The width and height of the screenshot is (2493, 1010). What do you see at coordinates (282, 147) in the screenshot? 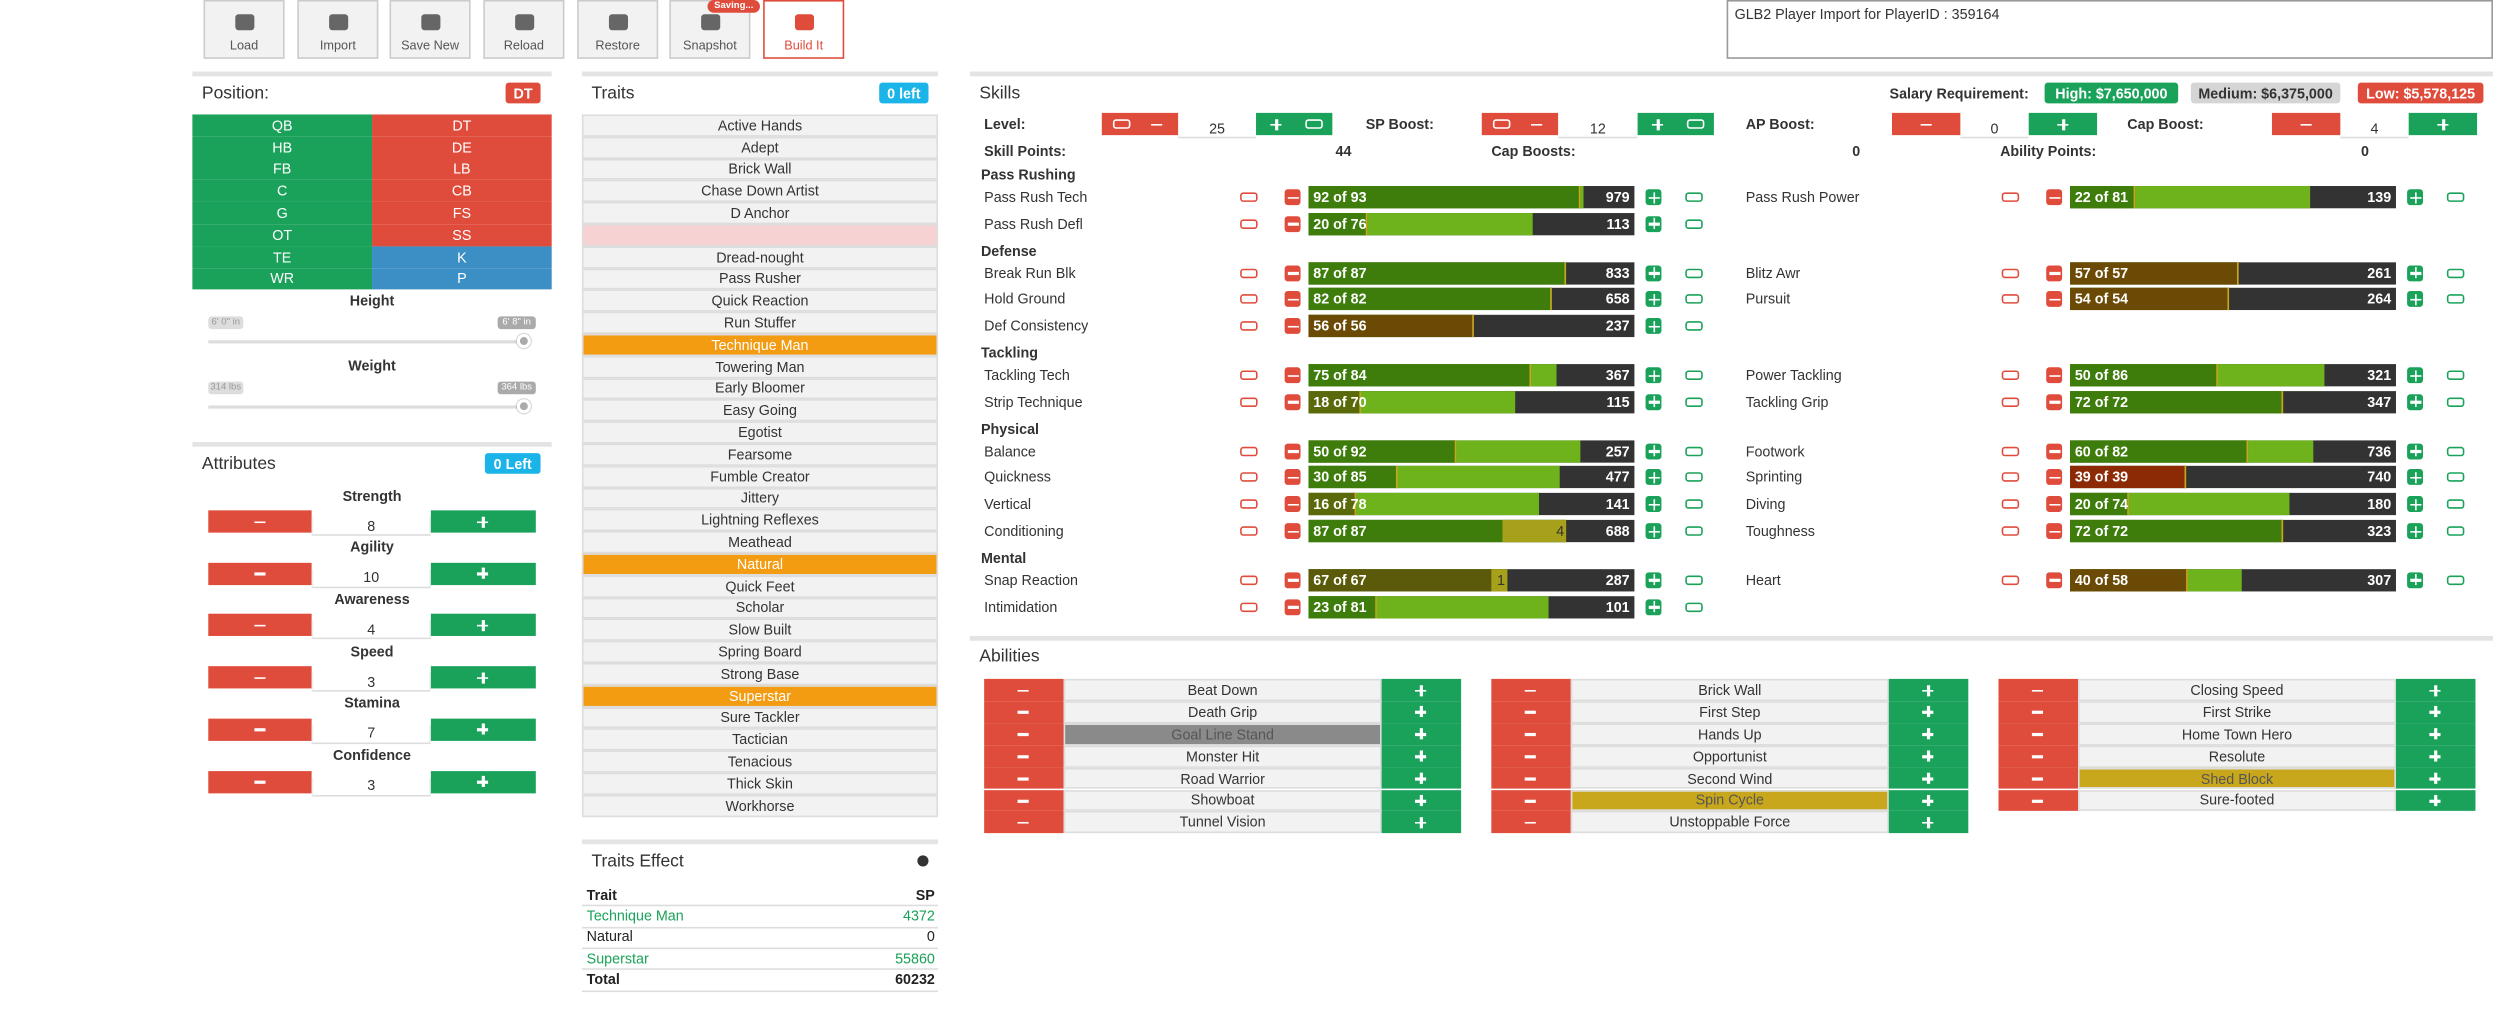
I see `position-cell: HB` at bounding box center [282, 147].